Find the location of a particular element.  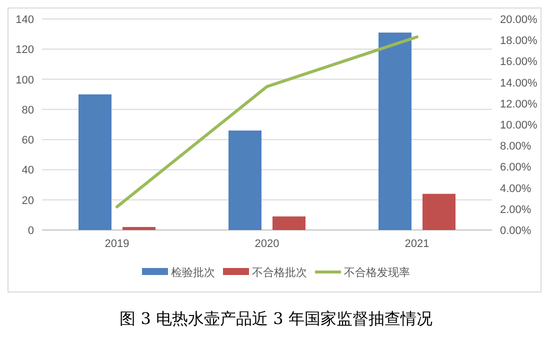

y-tick-label: 140 is located at coordinates (25, 20).